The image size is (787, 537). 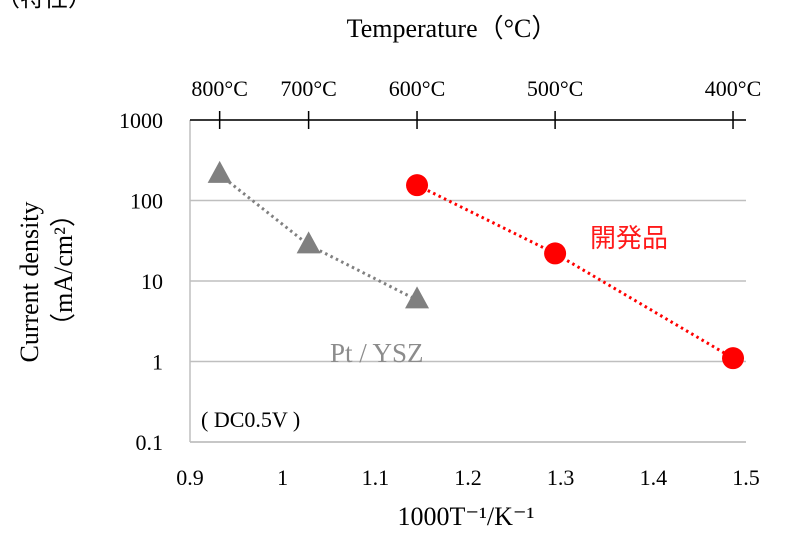 What do you see at coordinates (282, 477) in the screenshot?
I see `x-tick-label: 1` at bounding box center [282, 477].